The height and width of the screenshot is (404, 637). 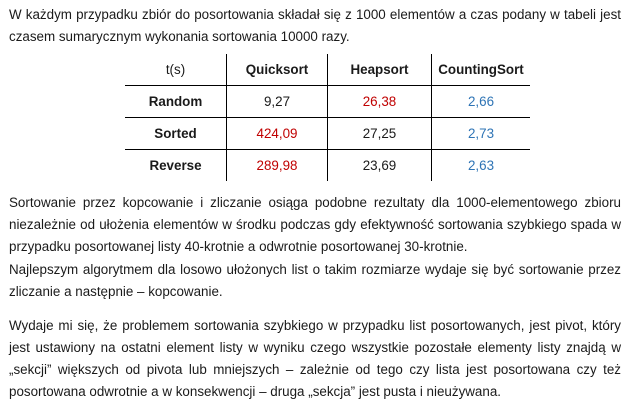 What do you see at coordinates (277, 133) in the screenshot?
I see `quicksort-value: 424,09` at bounding box center [277, 133].